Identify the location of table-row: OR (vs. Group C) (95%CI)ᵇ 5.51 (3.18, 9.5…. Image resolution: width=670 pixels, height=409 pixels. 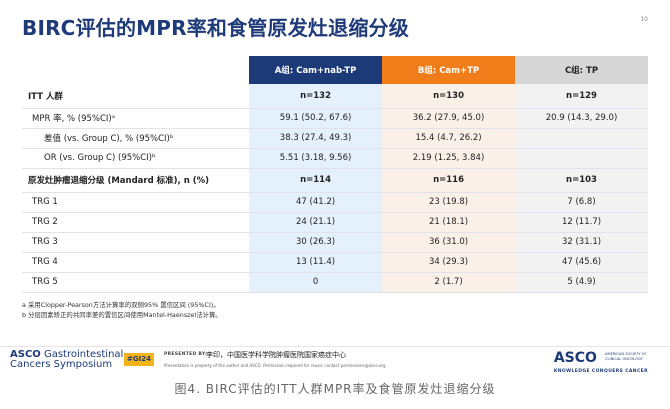
(335, 158).